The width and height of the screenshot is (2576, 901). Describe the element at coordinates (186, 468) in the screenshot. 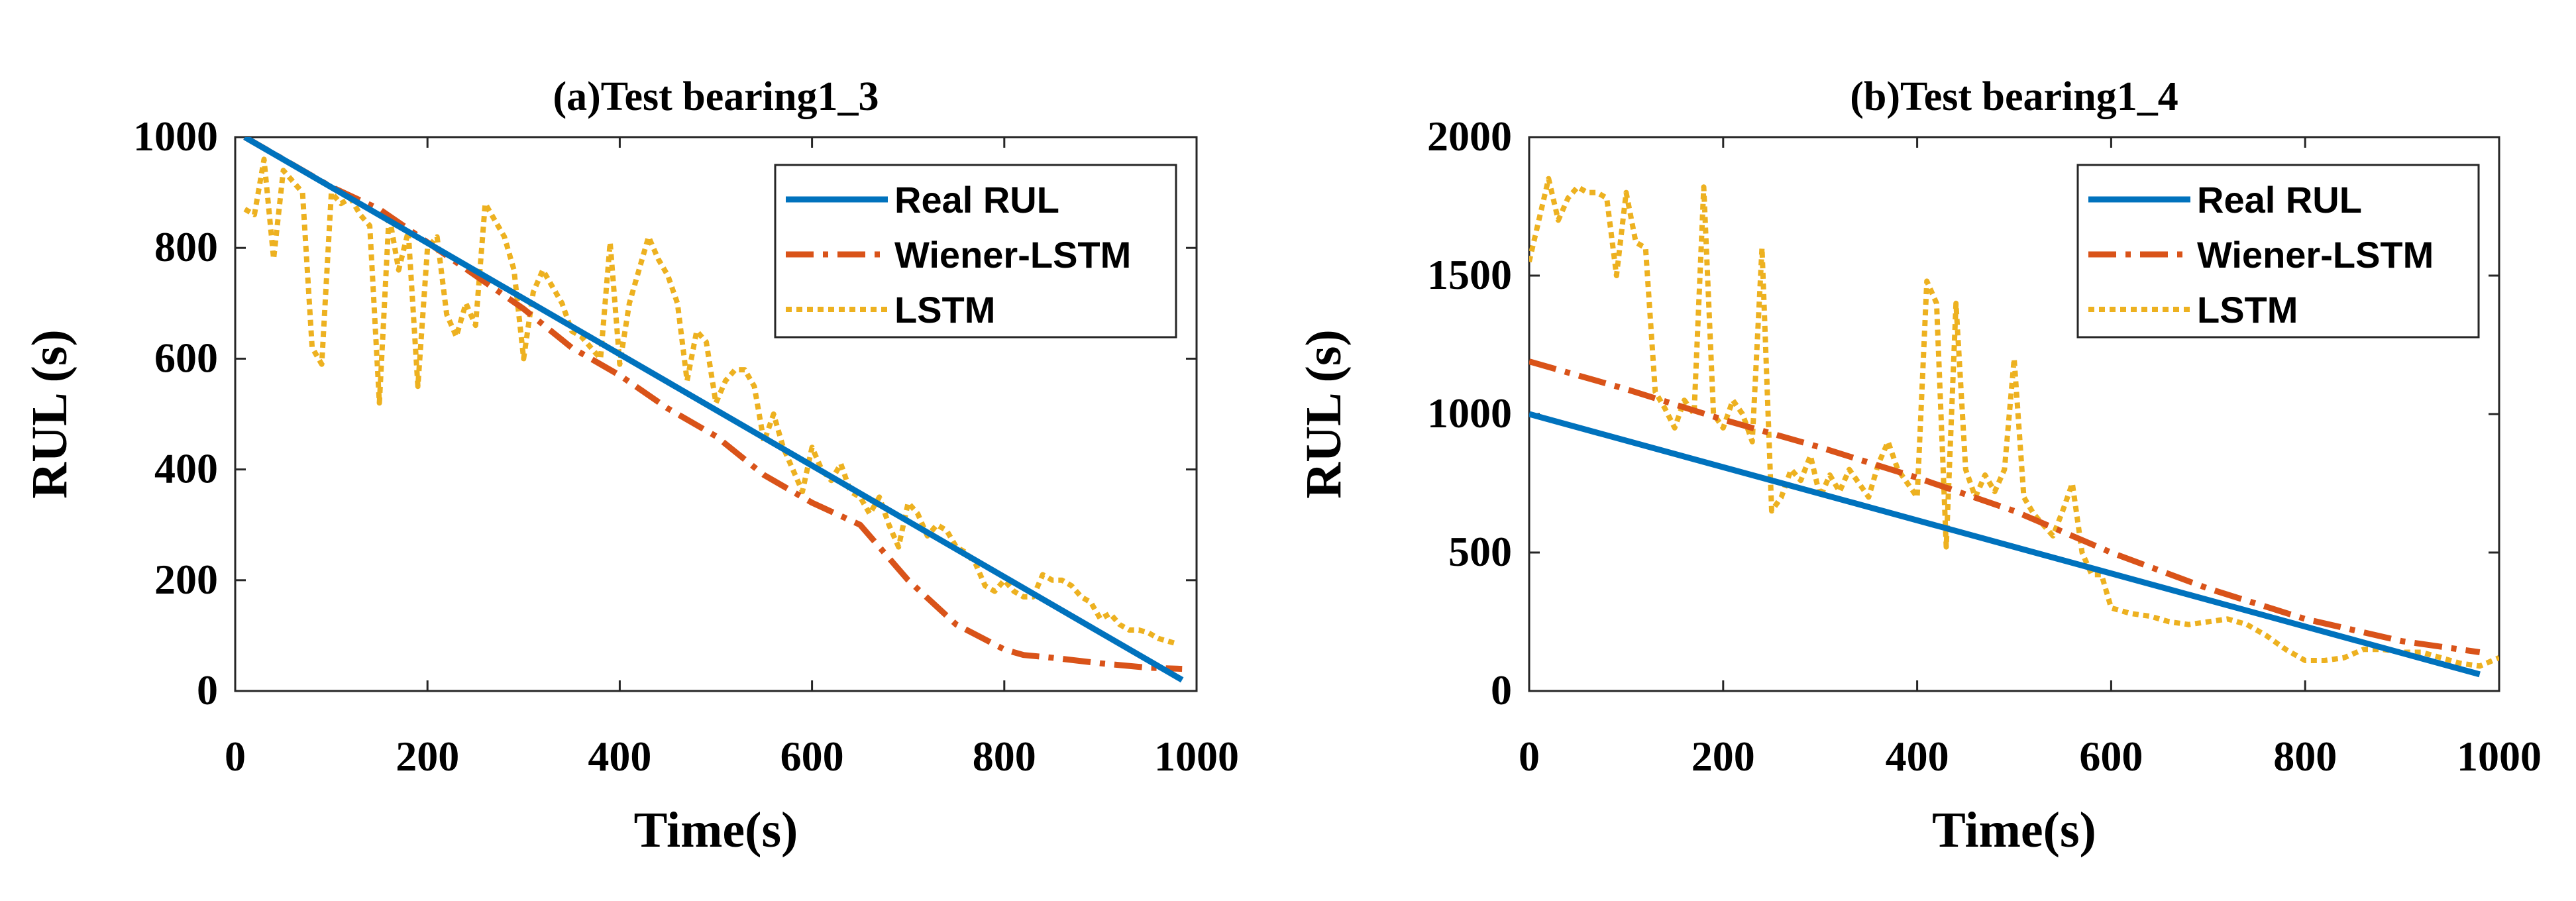

I see `y-tick-label: 400` at that location.